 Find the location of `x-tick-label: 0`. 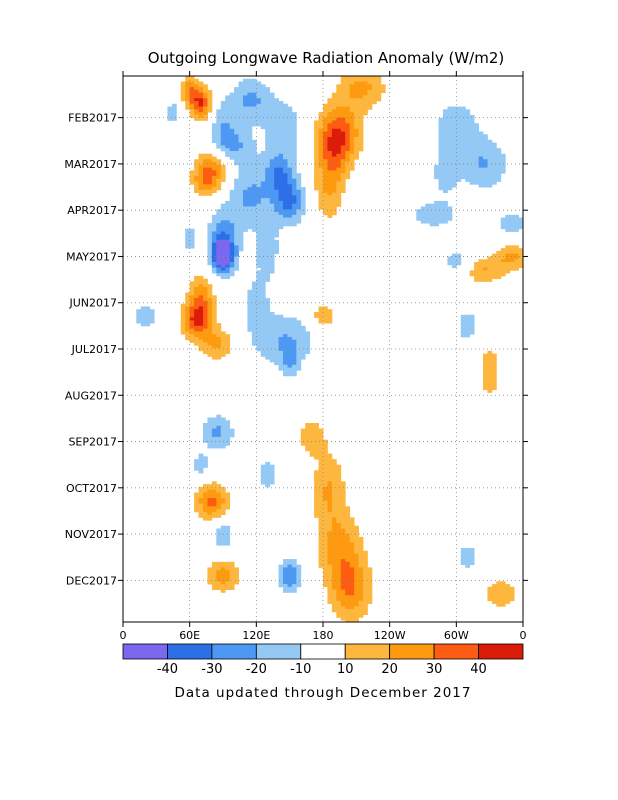

x-tick-label: 0 is located at coordinates (123, 635).